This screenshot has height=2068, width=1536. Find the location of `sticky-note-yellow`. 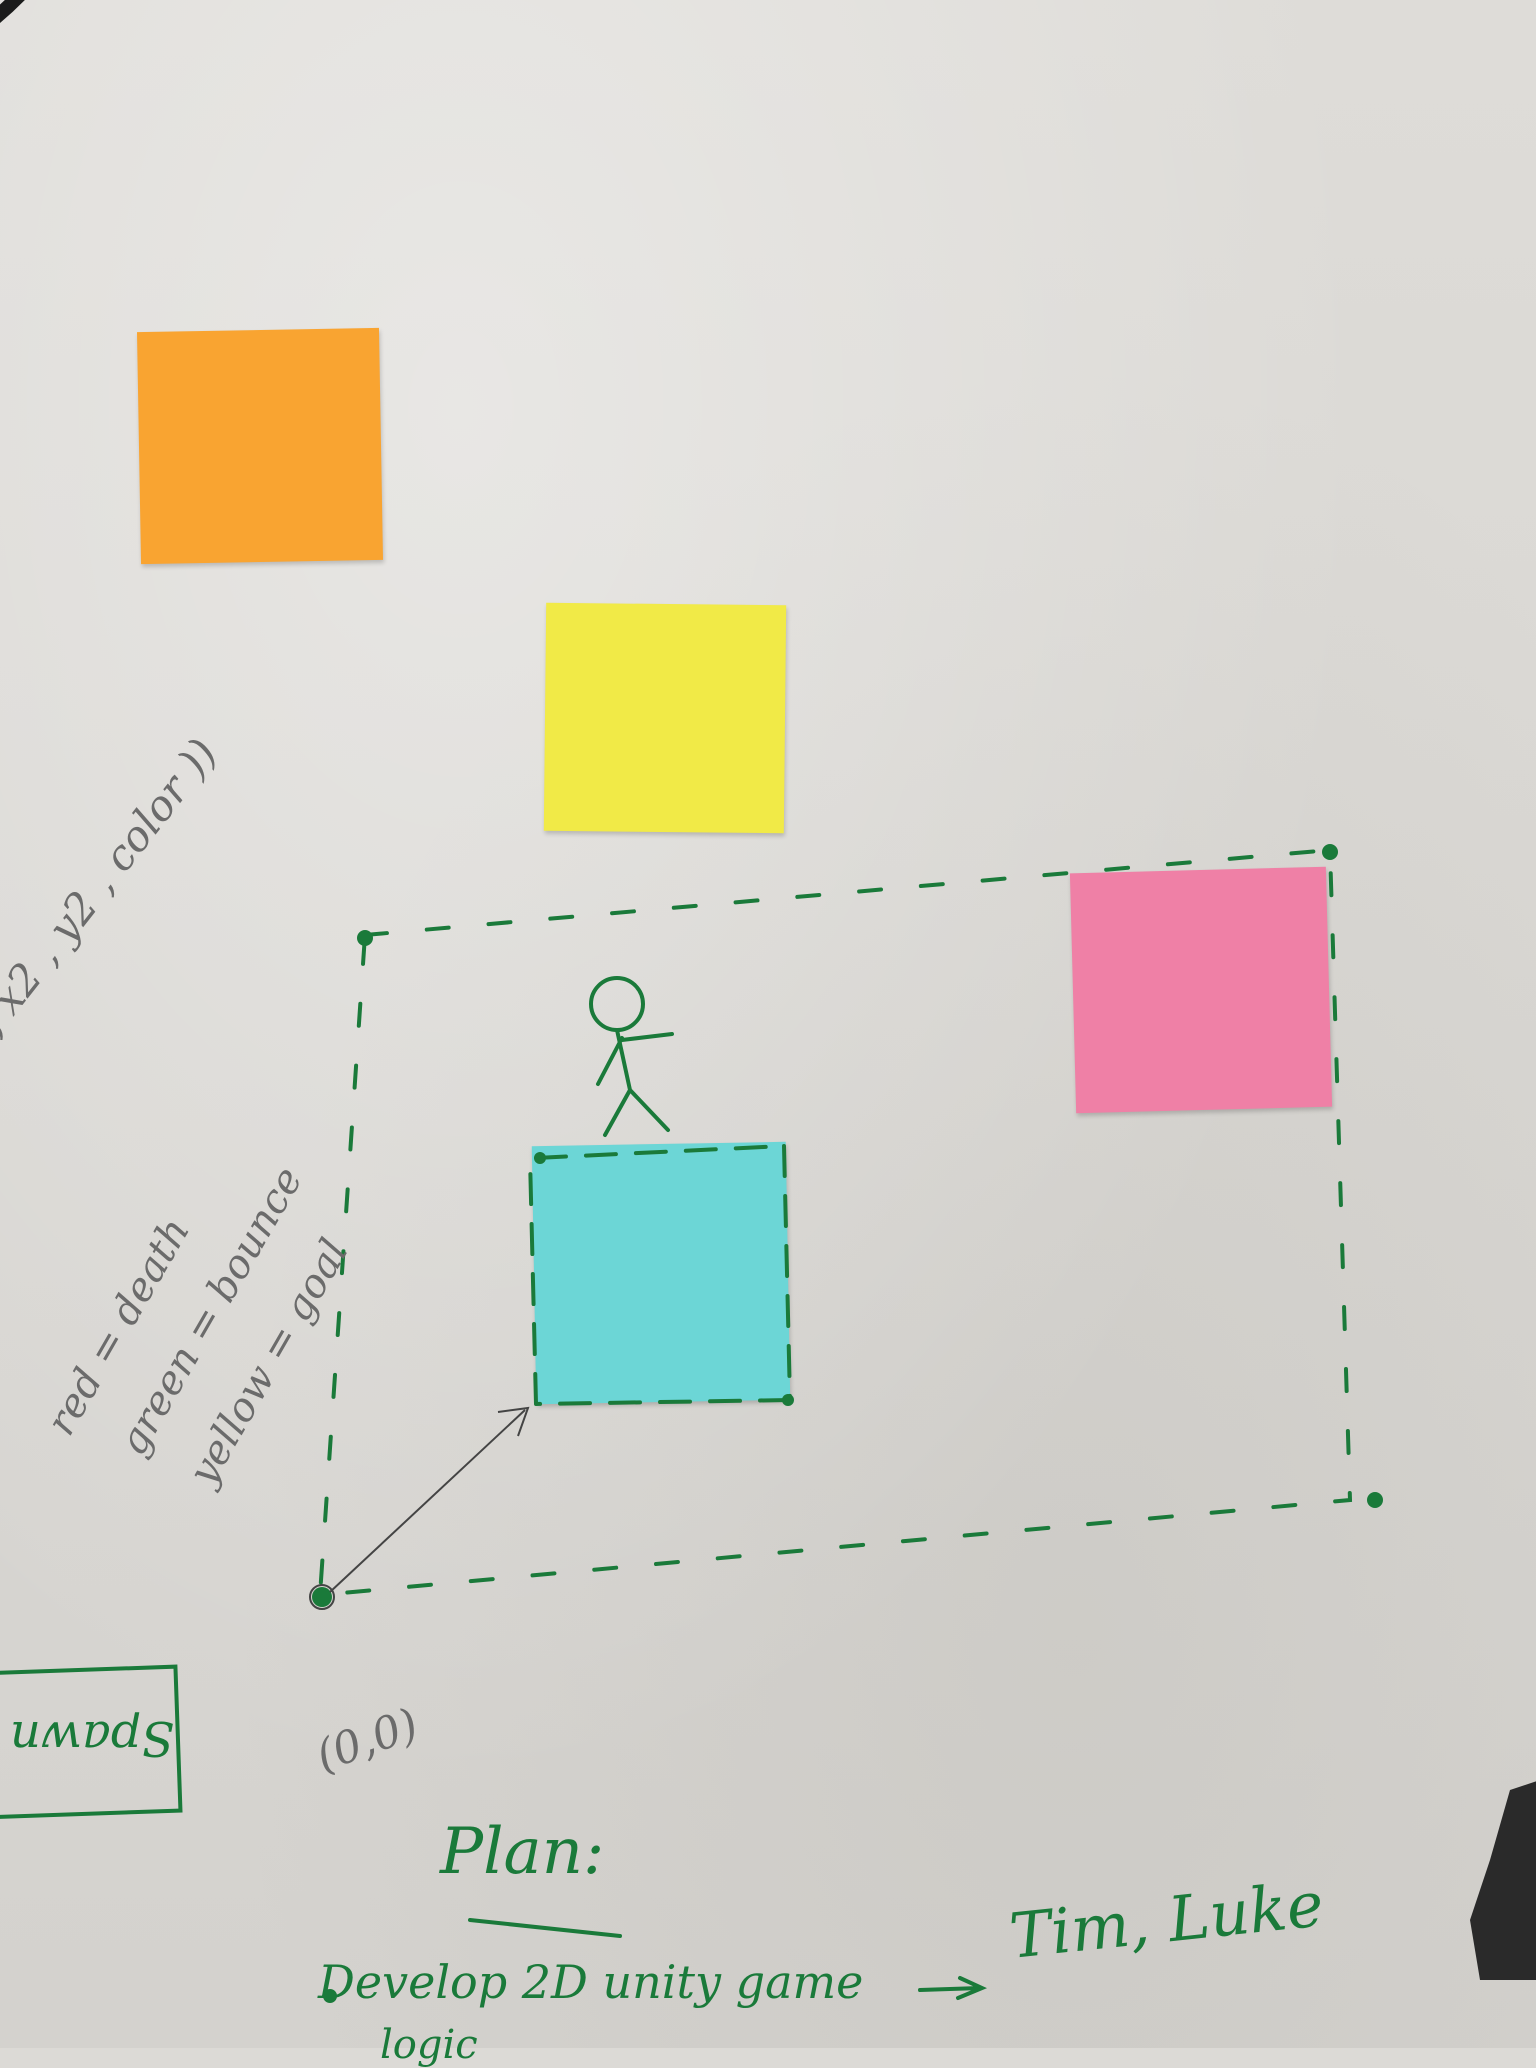

sticky-note-yellow is located at coordinates (665, 718).